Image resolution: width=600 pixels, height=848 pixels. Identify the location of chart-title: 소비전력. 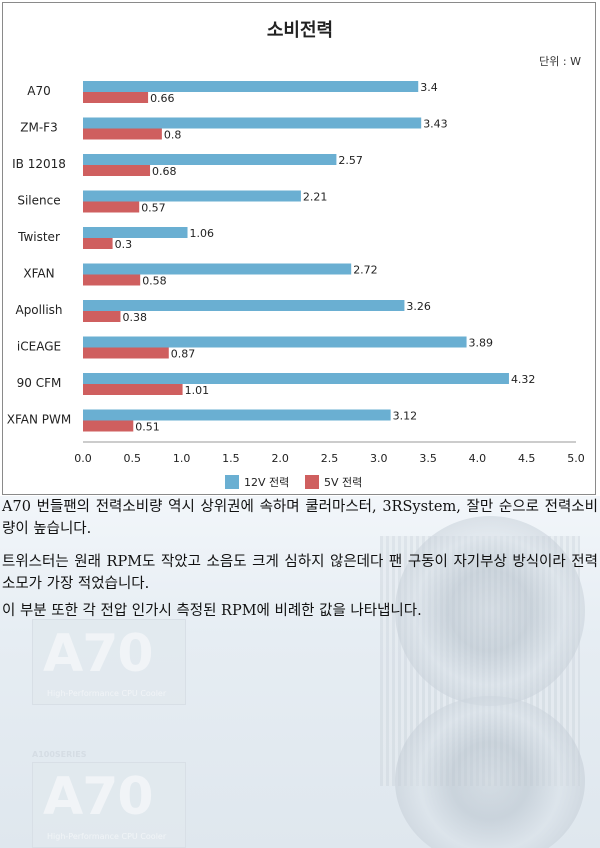
(300, 30).